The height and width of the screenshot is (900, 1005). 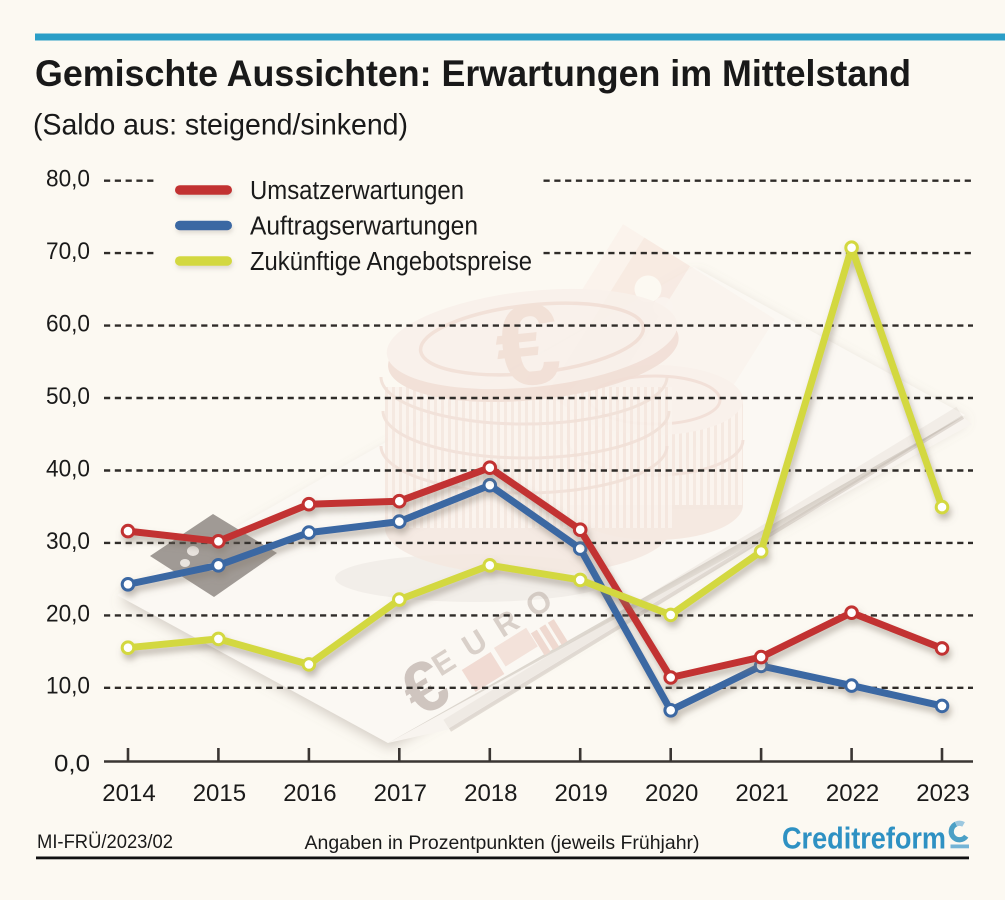 I want to click on svg-text: 2017, so click(x=400, y=793).